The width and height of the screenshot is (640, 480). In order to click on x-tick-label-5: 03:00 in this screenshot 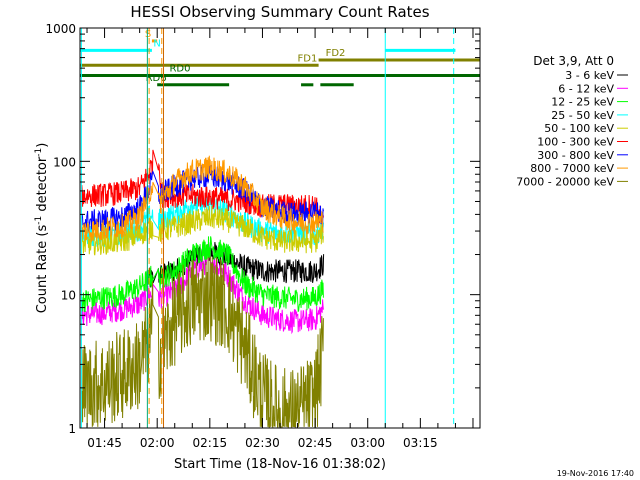, I will do `click(367, 443)`.